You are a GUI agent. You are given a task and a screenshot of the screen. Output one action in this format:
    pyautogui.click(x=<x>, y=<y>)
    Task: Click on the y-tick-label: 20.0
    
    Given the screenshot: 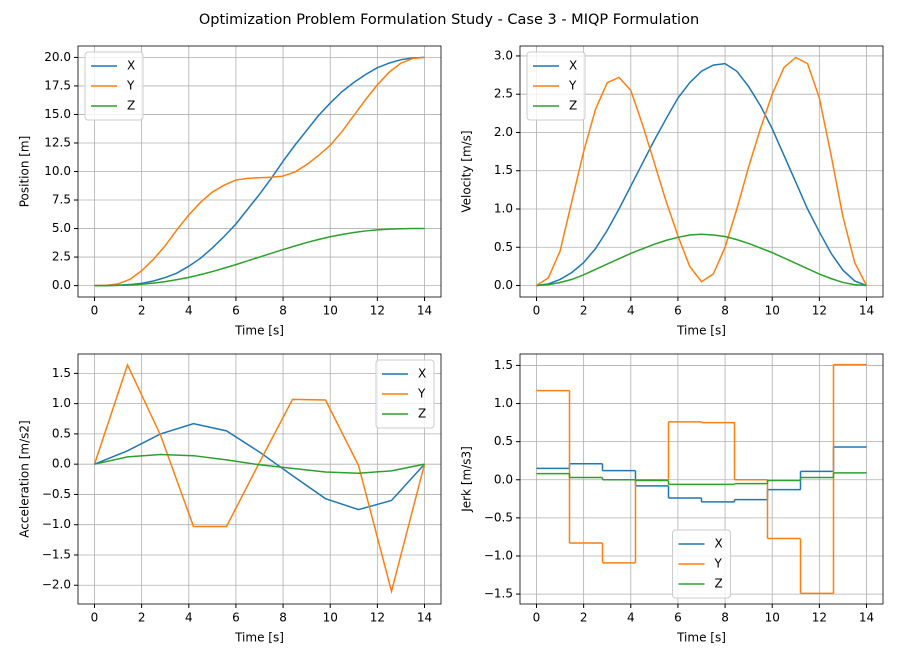 What is the action you would take?
    pyautogui.click(x=57, y=57)
    